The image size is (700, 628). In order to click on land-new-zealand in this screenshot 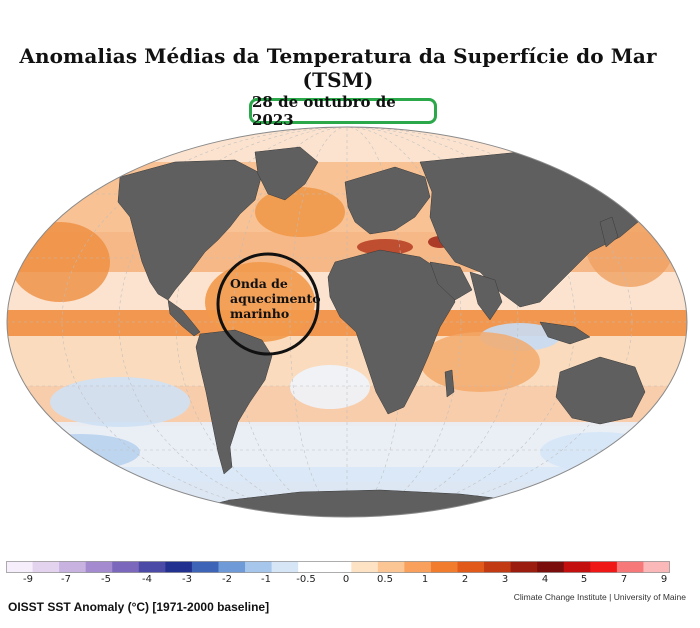, I will do `click(668, 430)`.